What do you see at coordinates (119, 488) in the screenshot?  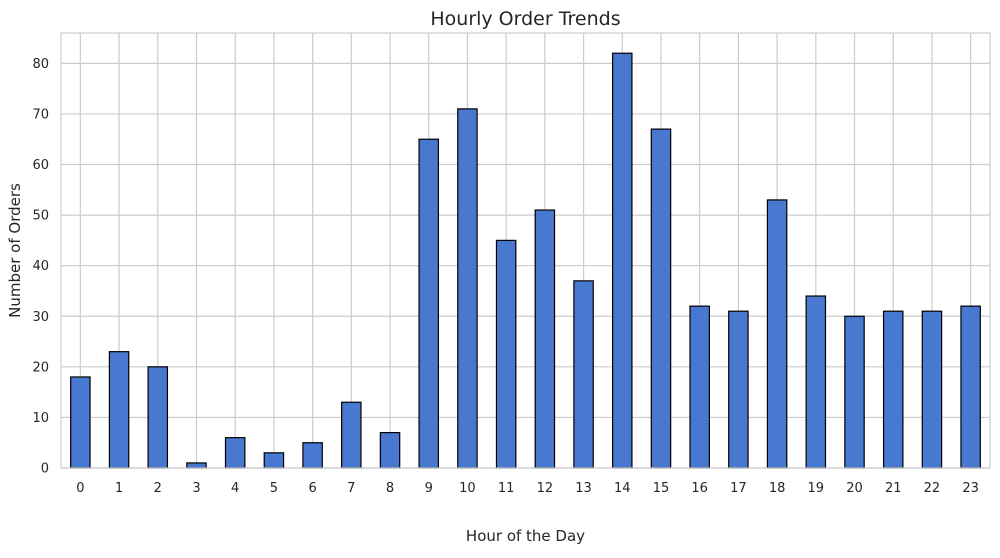 I see `x-tick-label: 1` at bounding box center [119, 488].